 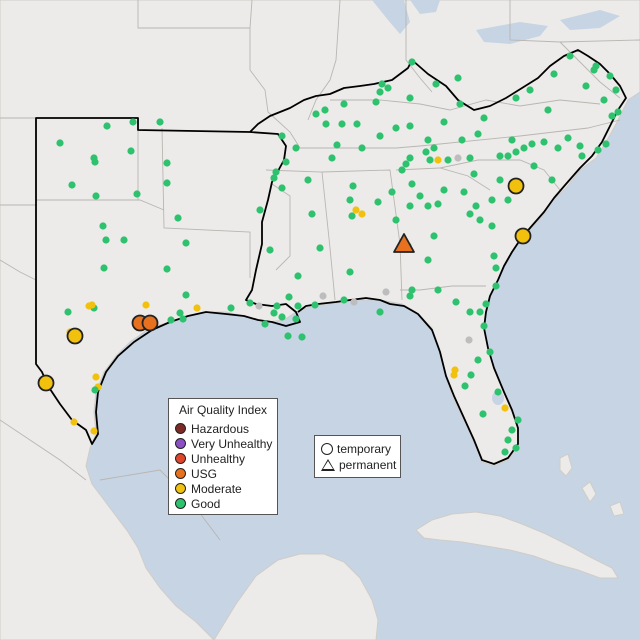 What do you see at coordinates (223, 410) in the screenshot?
I see `aqi-legend-title: Air Quality Index` at bounding box center [223, 410].